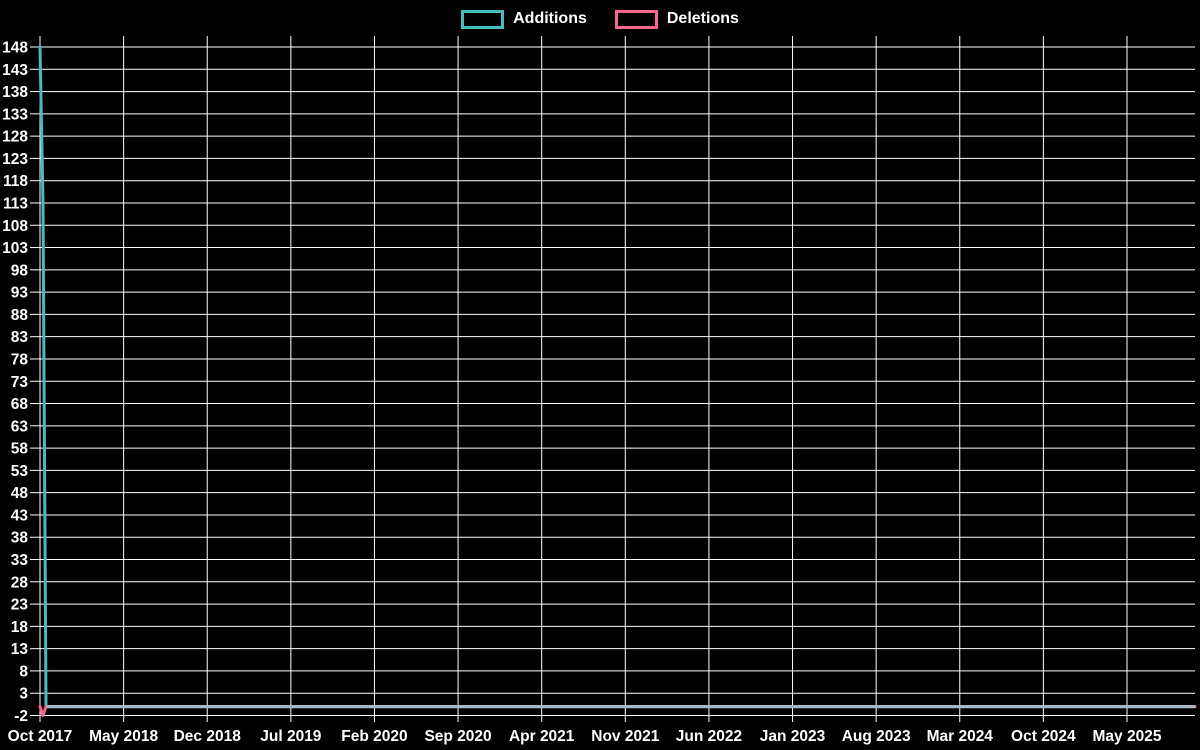  I want to click on chart-legend: Additions Deletions, so click(600, 19).